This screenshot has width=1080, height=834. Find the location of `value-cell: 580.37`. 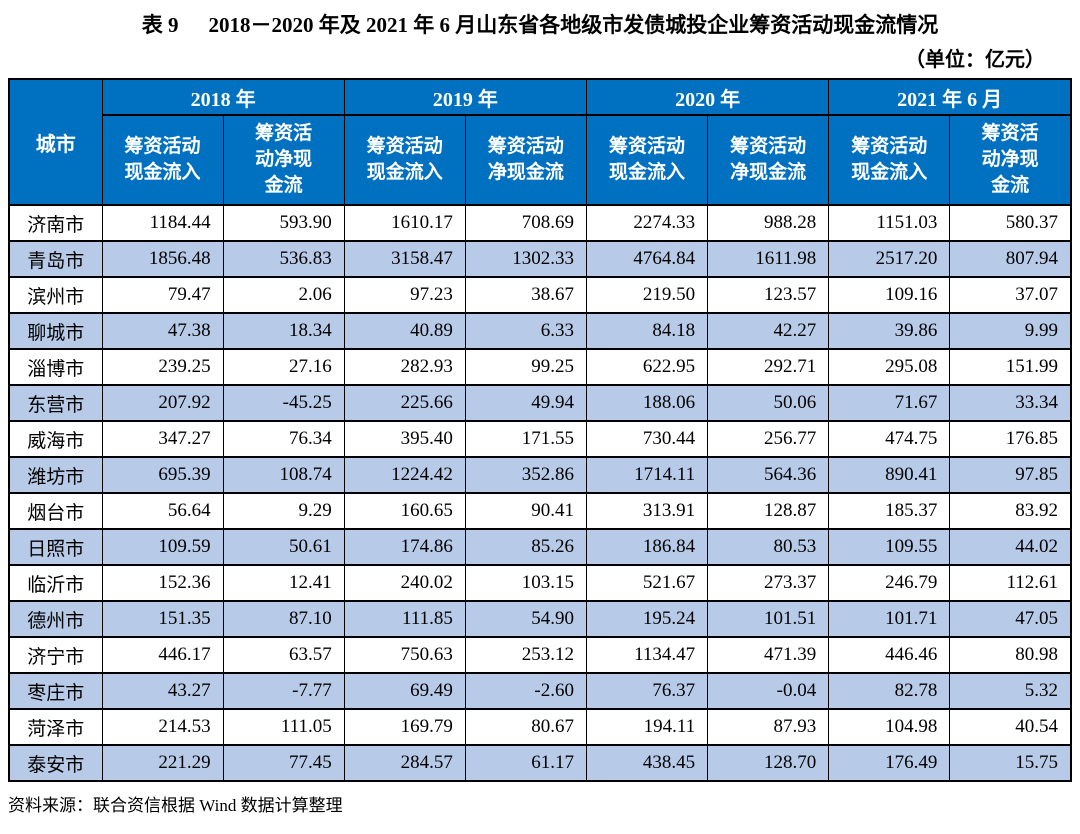

value-cell: 580.37 is located at coordinates (1010, 223).